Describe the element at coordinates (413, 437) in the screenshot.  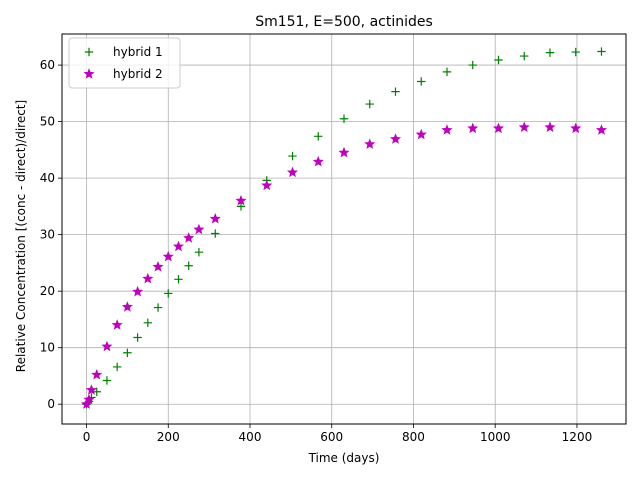
I see `x-tick-label: 800` at that location.